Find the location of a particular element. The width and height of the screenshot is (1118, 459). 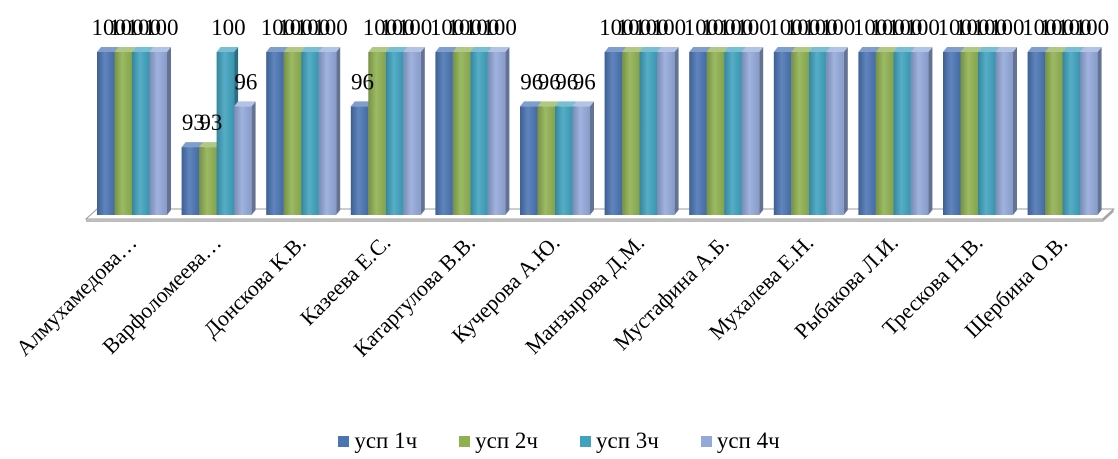

chart-floor-side is located at coordinates (1108, 215).